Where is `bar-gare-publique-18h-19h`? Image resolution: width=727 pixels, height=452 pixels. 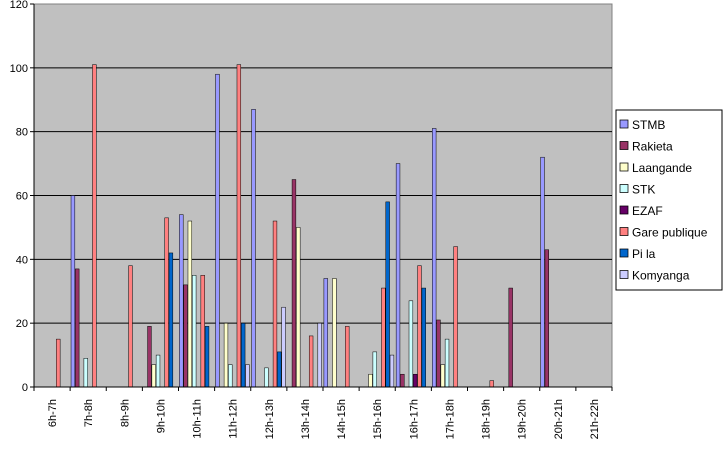 bar-gare-publique-18h-19h is located at coordinates (491, 384).